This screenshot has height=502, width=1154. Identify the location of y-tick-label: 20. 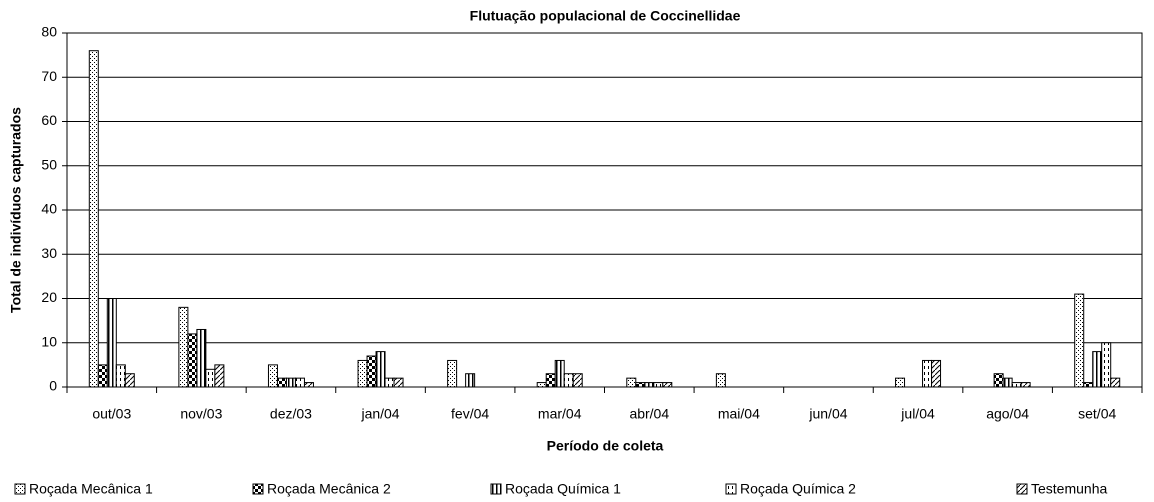
(49, 297).